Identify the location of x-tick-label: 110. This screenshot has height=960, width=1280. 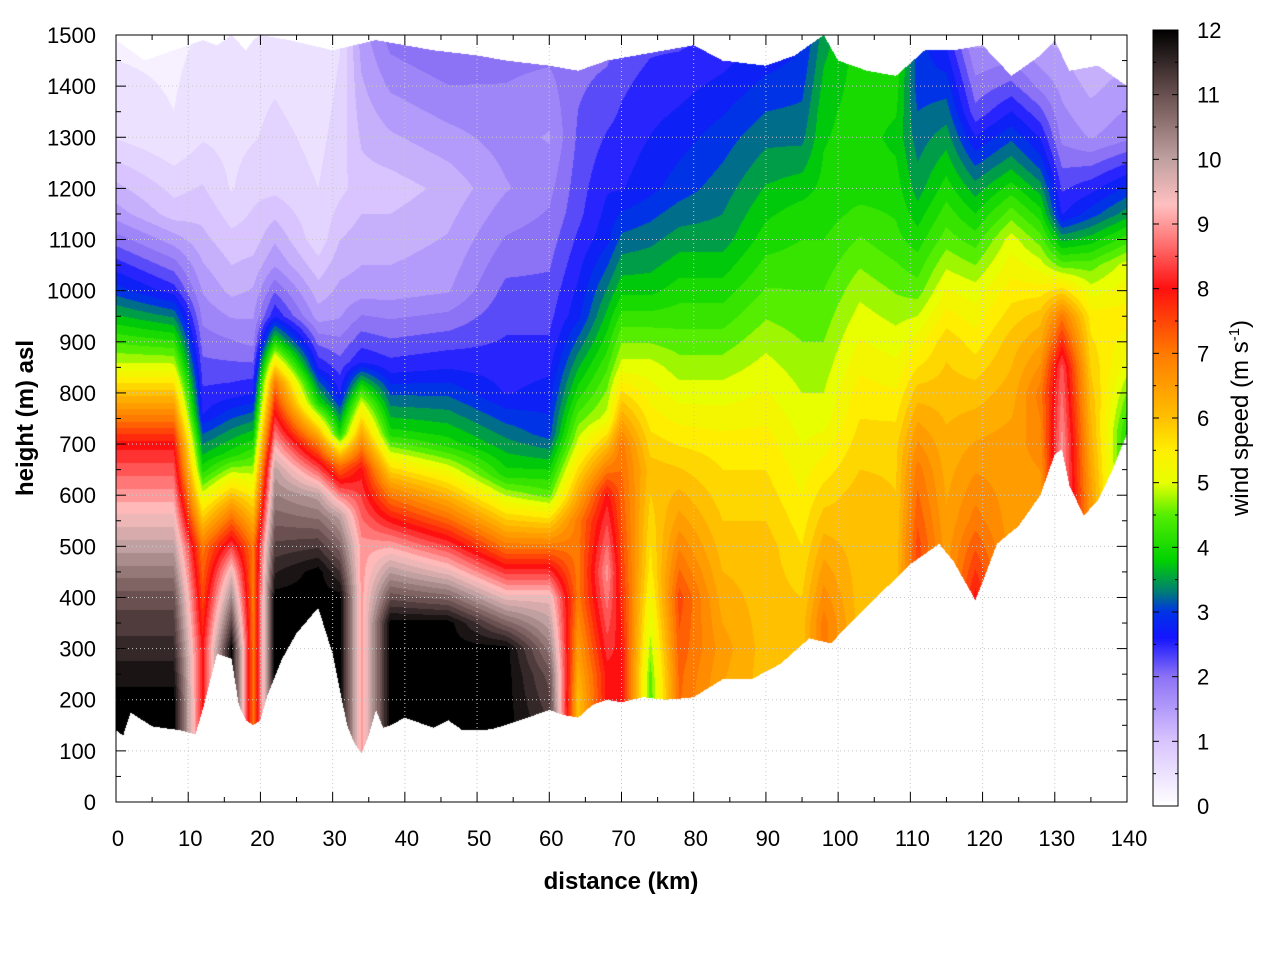
(912, 838).